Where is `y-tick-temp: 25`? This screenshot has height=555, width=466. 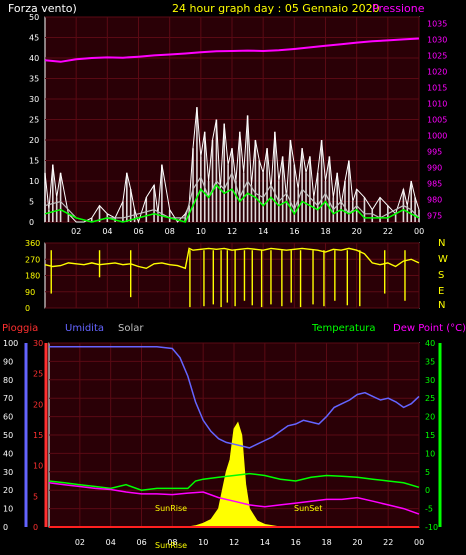
y-tick-temp: 25 is located at coordinates (430, 398).